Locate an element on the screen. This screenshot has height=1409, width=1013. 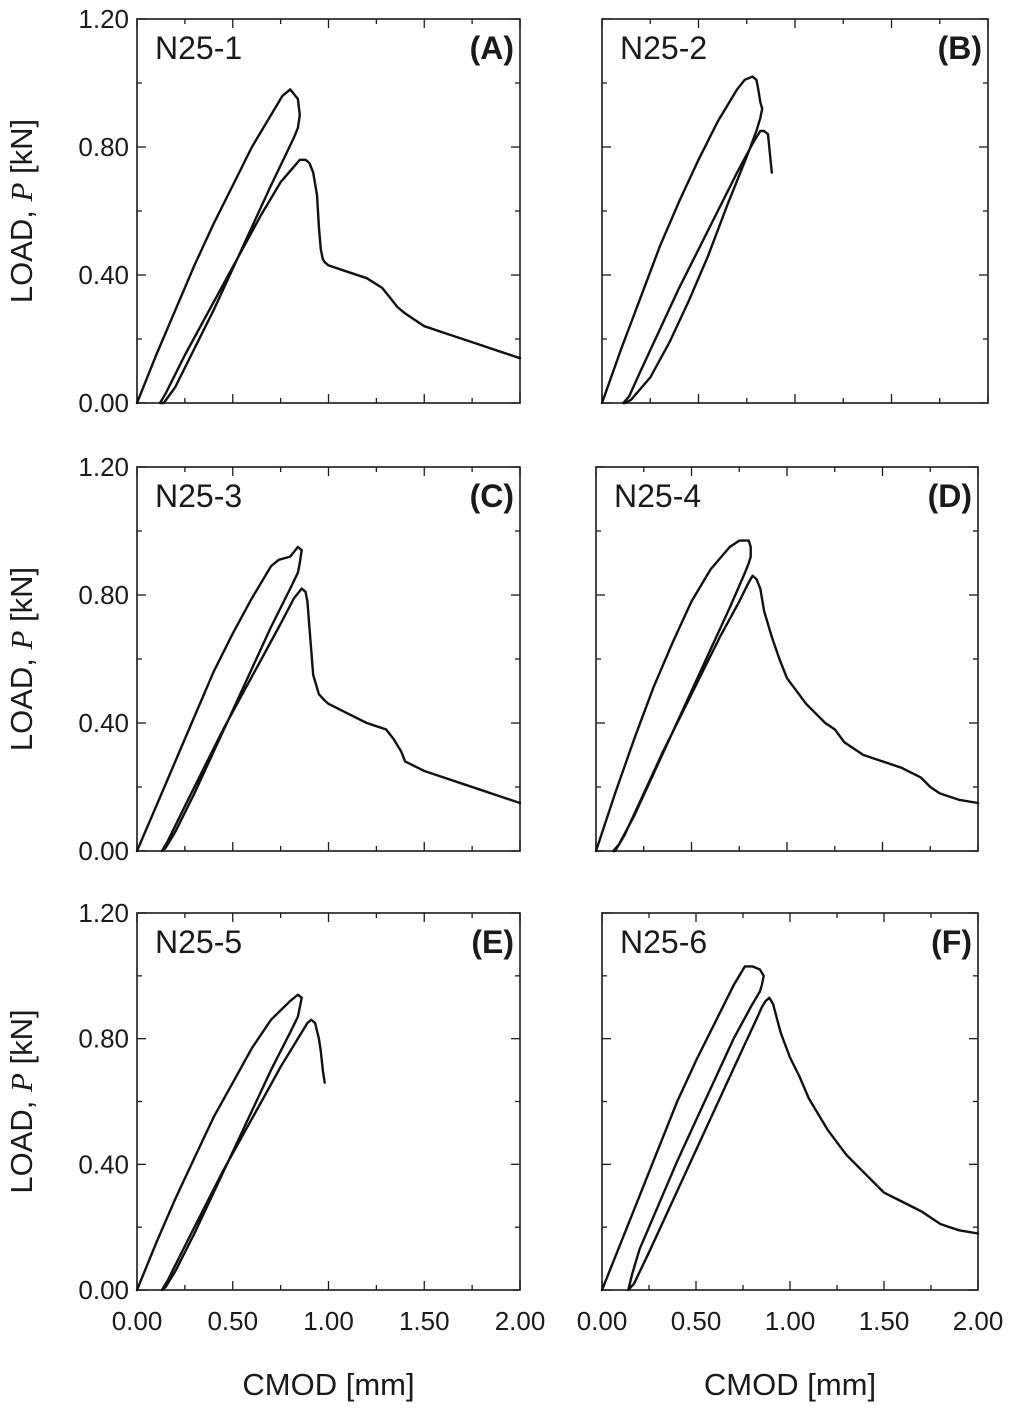
specimen-label: N25-4 is located at coordinates (657, 496).